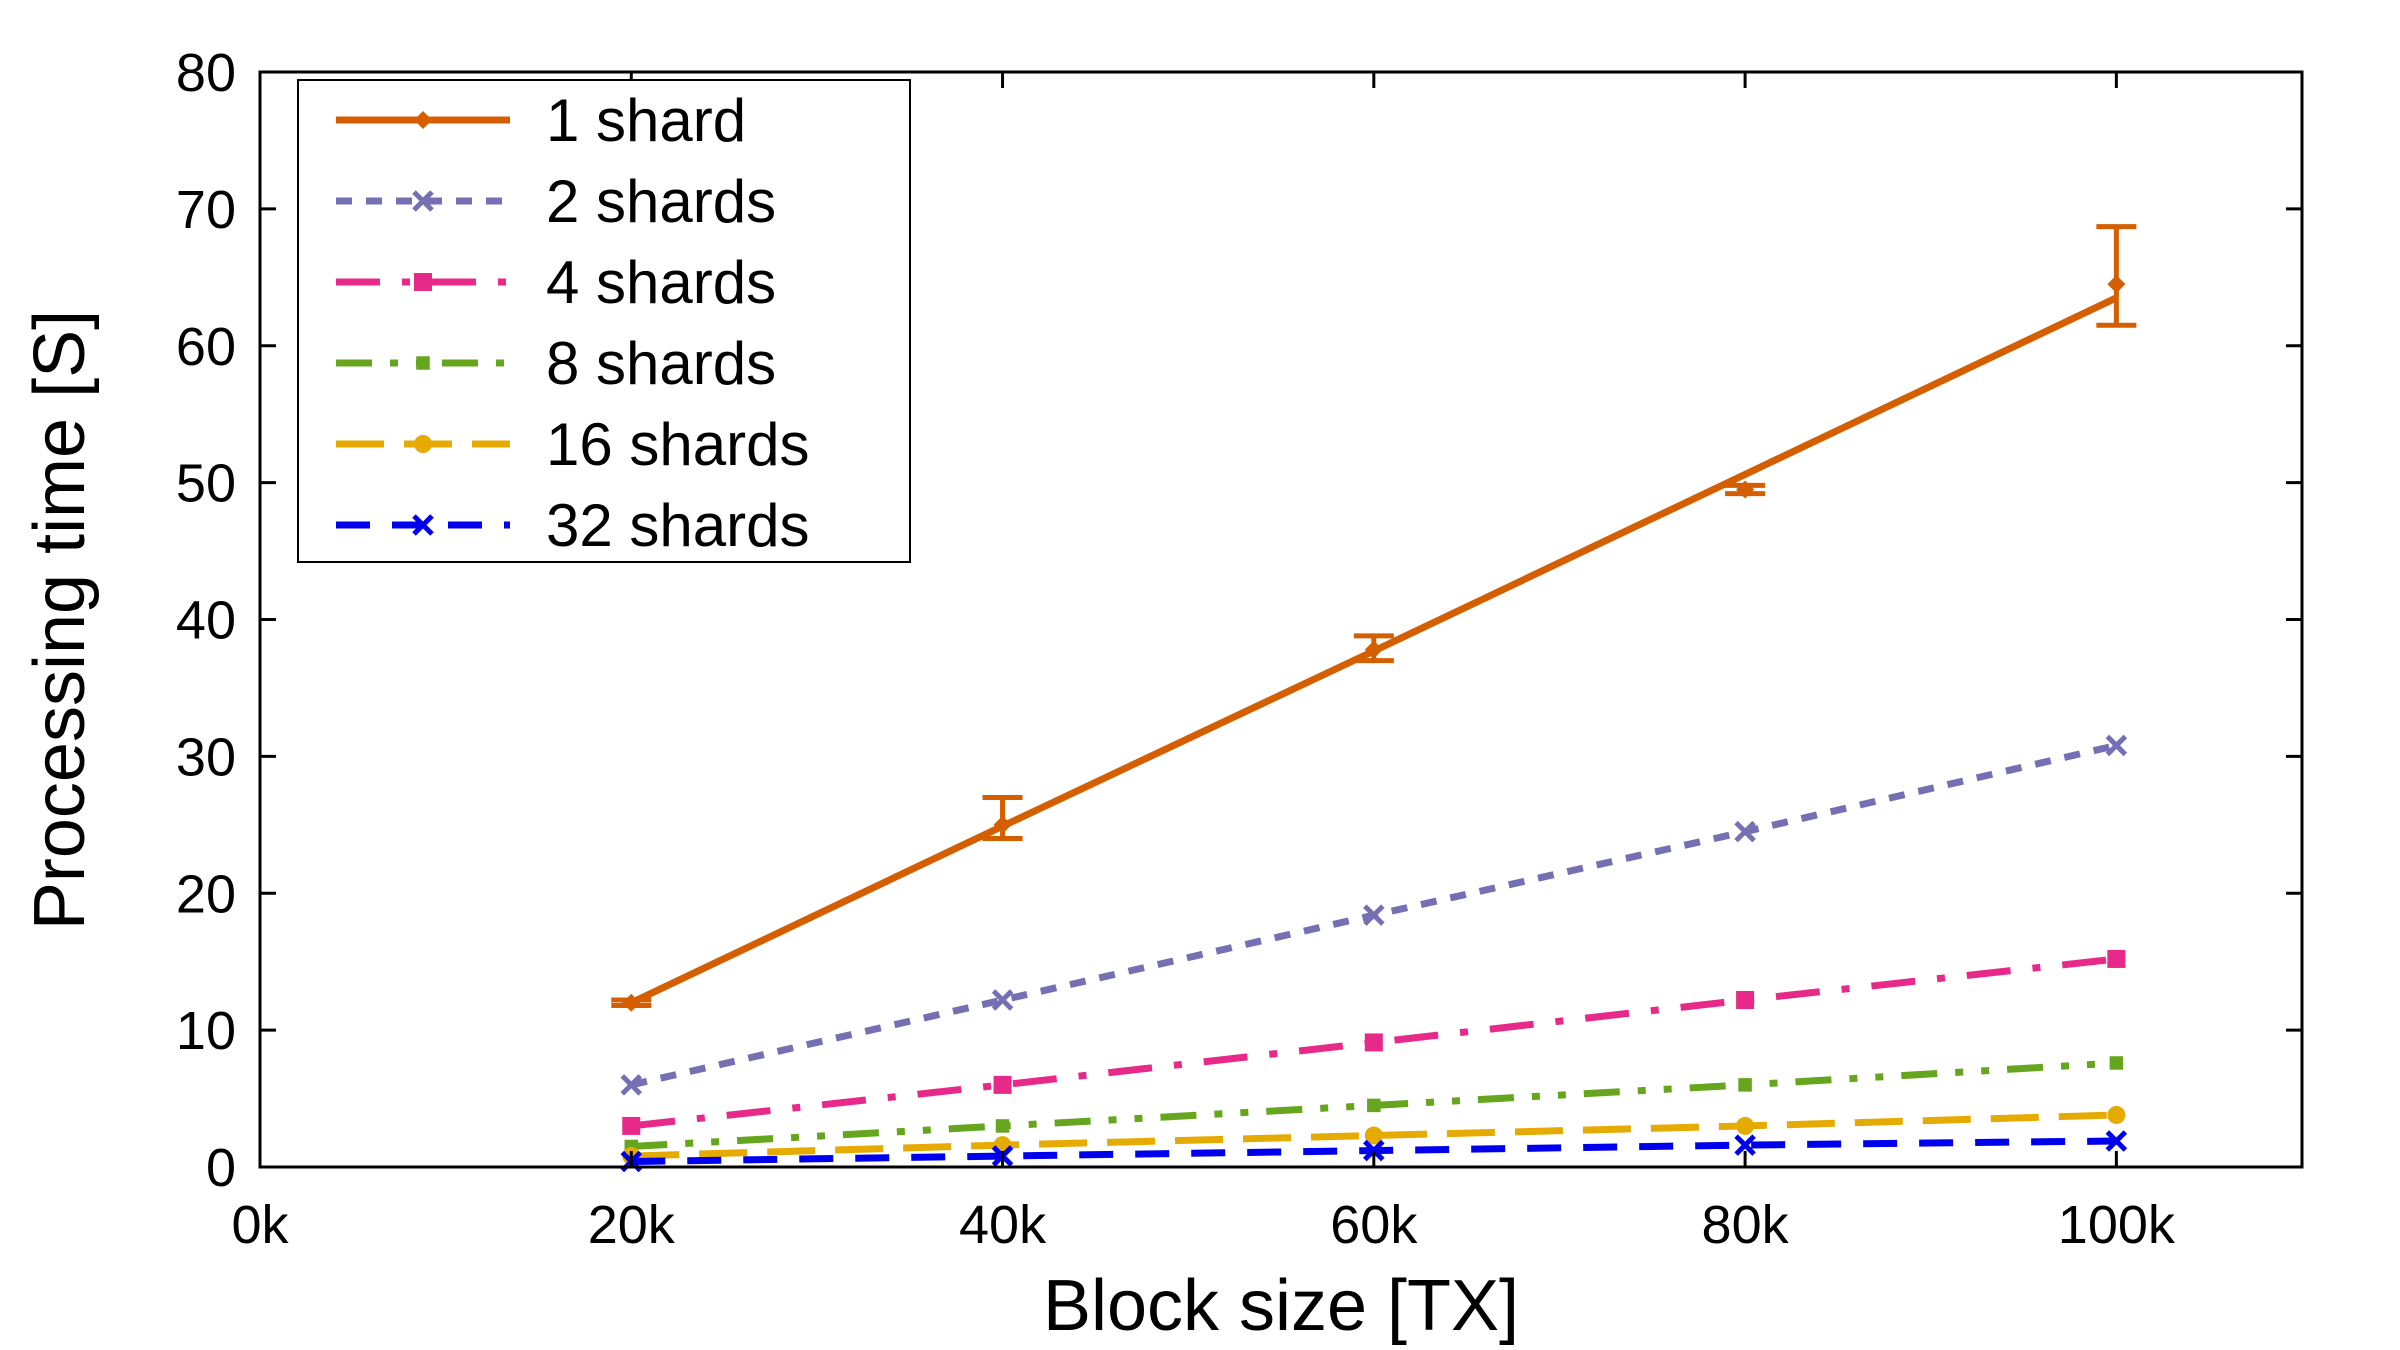 This screenshot has width=2400, height=1350. Describe the element at coordinates (661, 282) in the screenshot. I see `legend-label: 4 shards` at that location.